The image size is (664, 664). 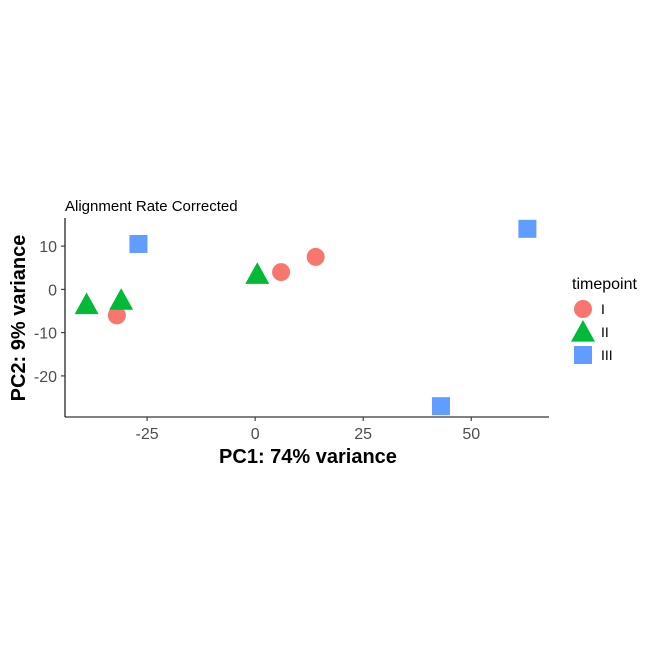 What do you see at coordinates (147, 434) in the screenshot?
I see `x-tick-label: -25` at bounding box center [147, 434].